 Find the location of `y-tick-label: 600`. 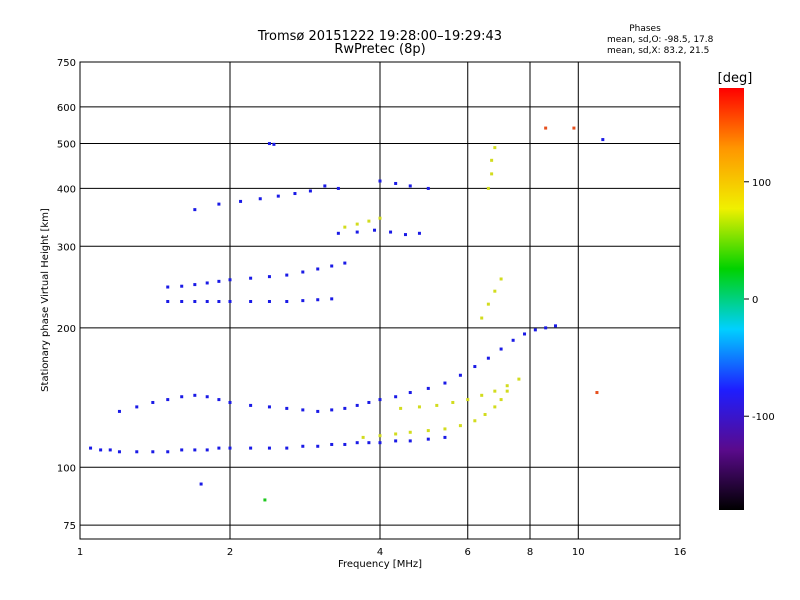

y-tick-label: 600 is located at coordinates (66, 108).